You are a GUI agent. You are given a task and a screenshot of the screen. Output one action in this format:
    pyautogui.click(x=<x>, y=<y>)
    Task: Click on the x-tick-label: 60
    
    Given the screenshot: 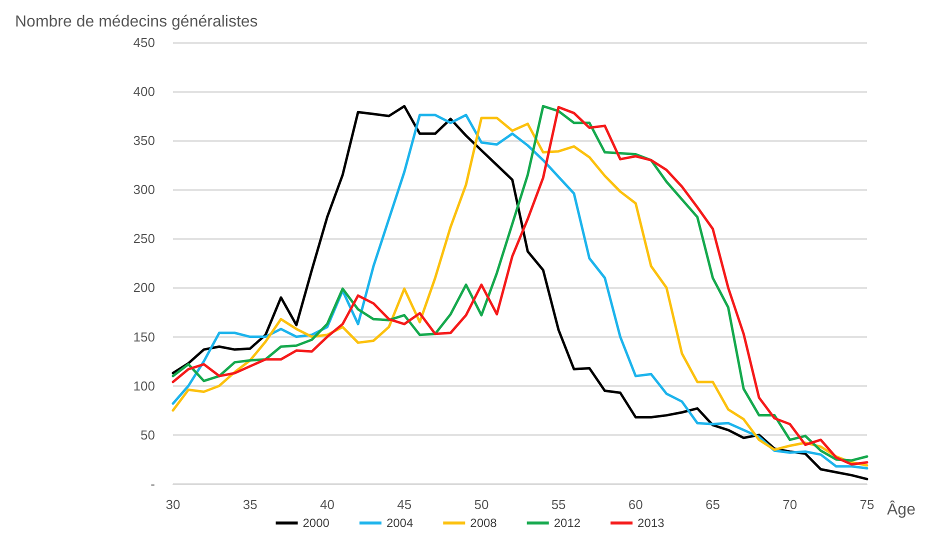 What is the action you would take?
    pyautogui.click(x=635, y=504)
    